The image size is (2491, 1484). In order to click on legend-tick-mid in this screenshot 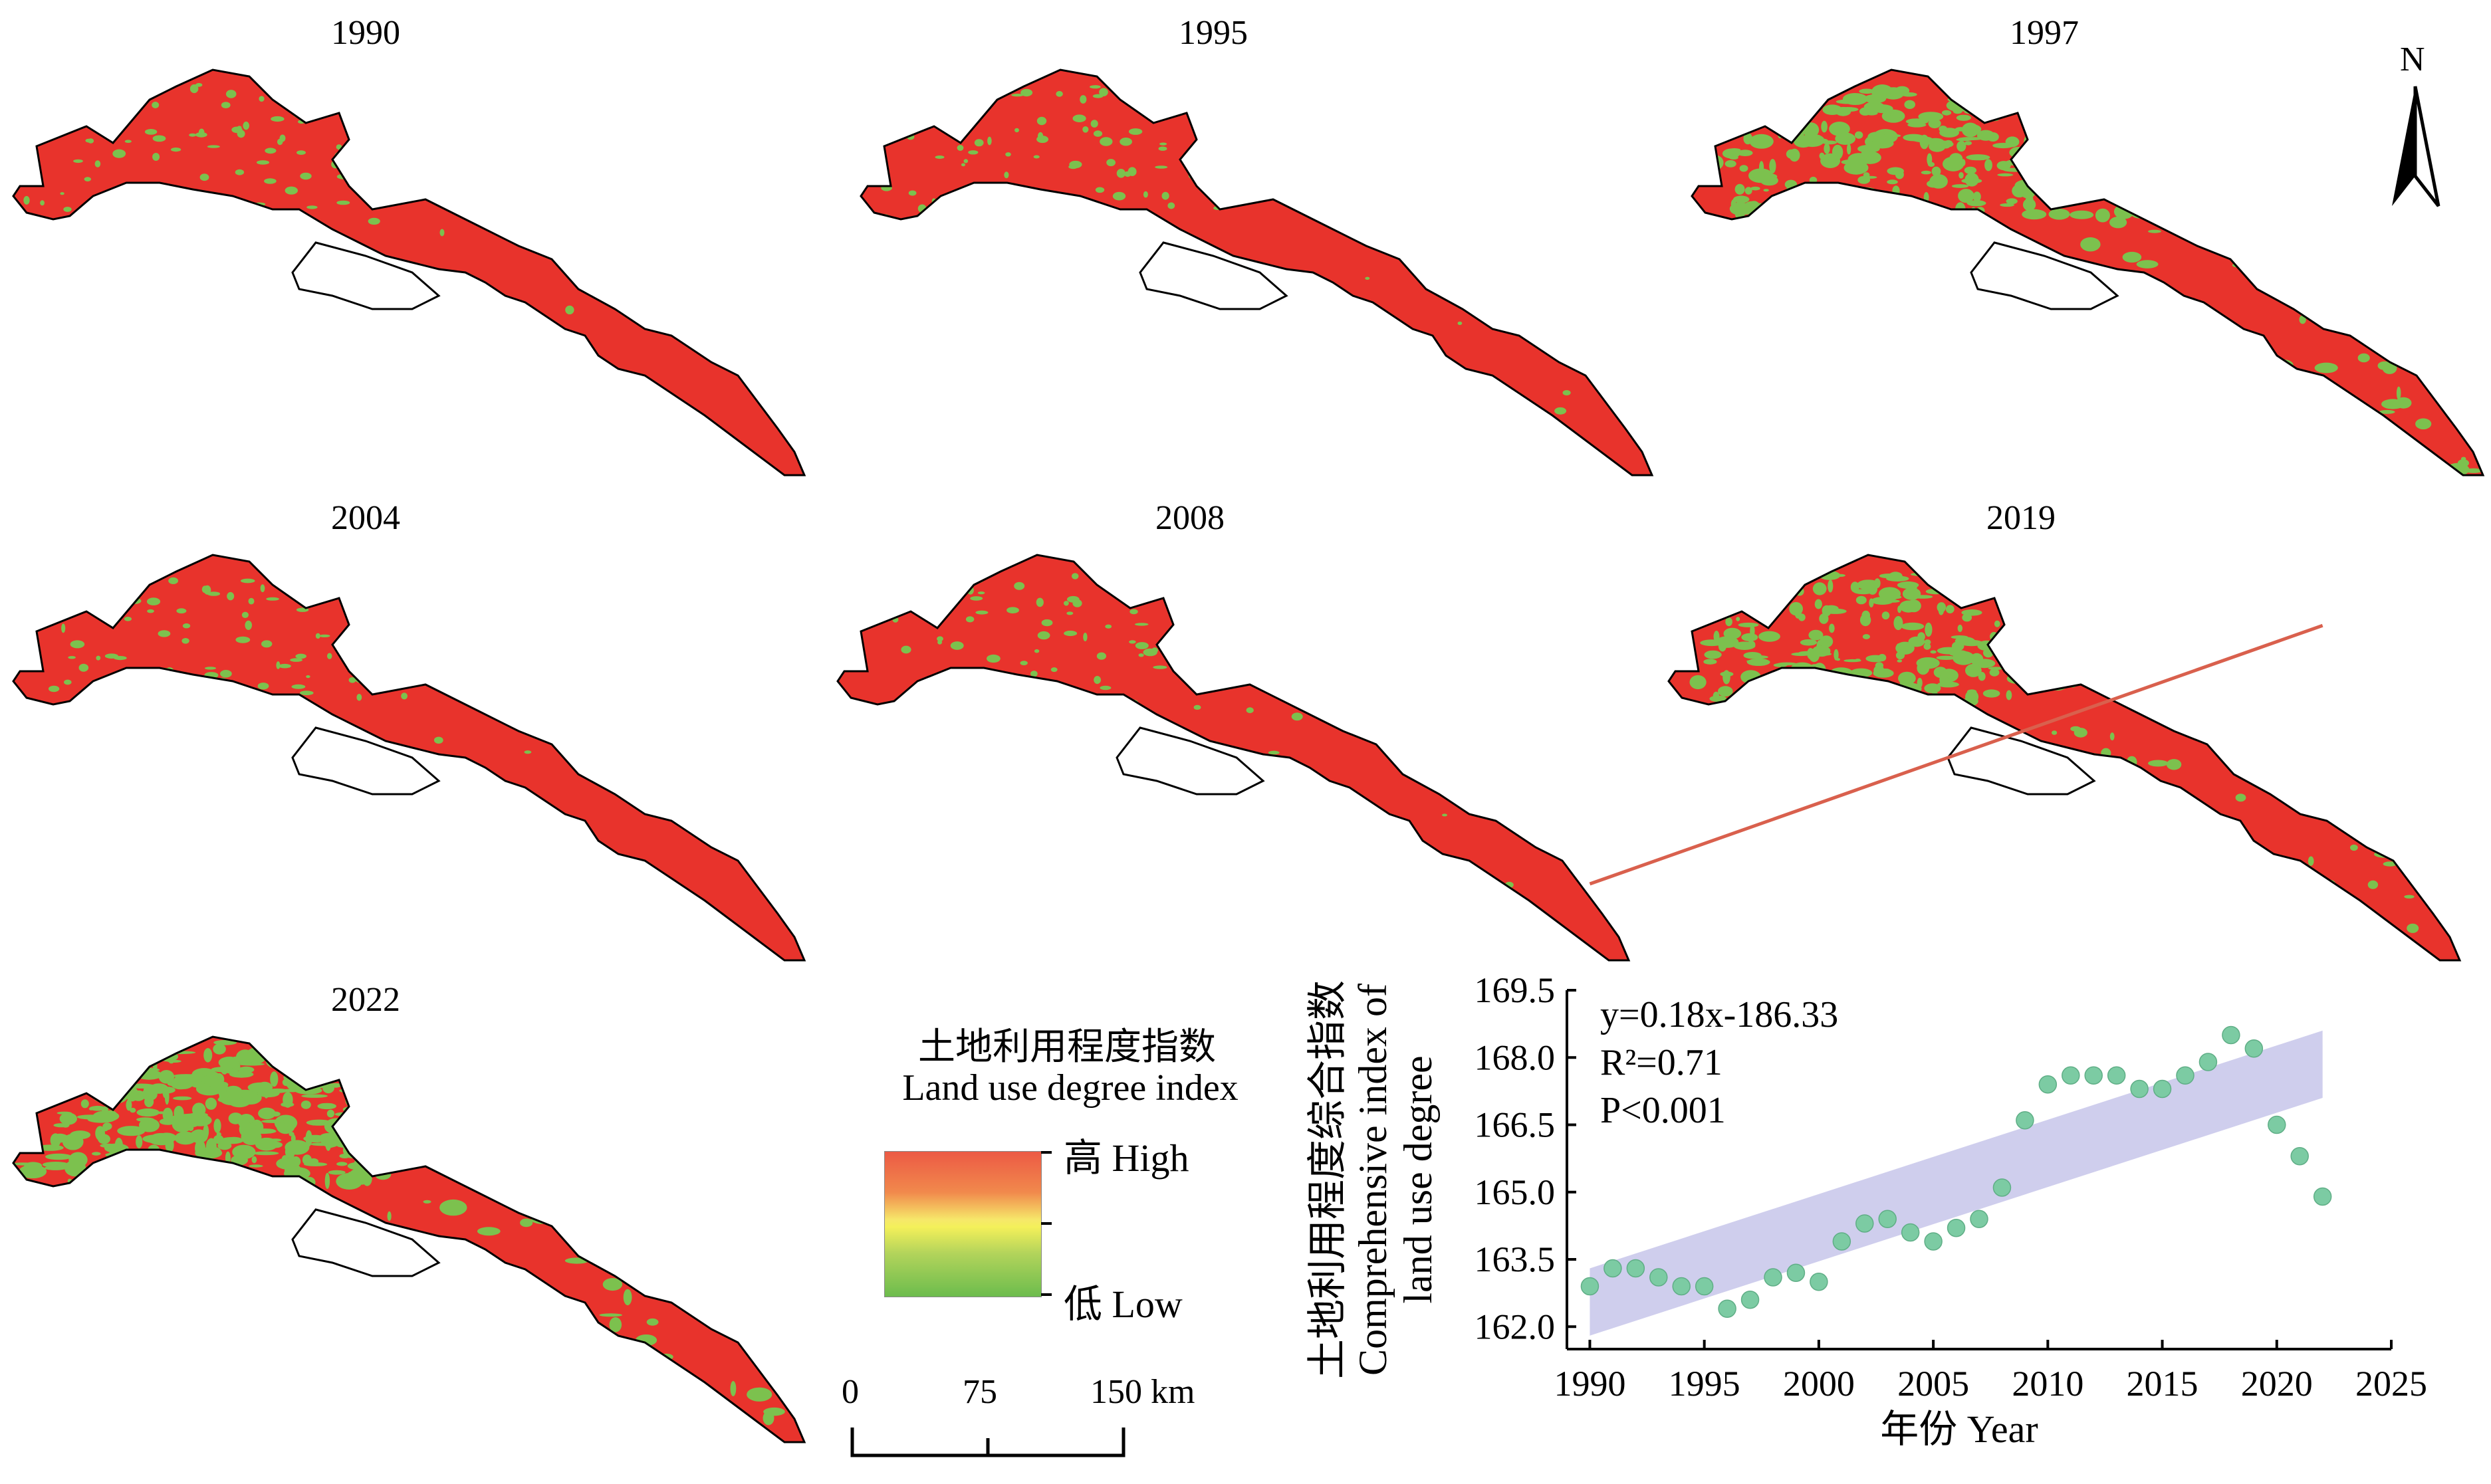, I will do `click(1046, 1223)`.